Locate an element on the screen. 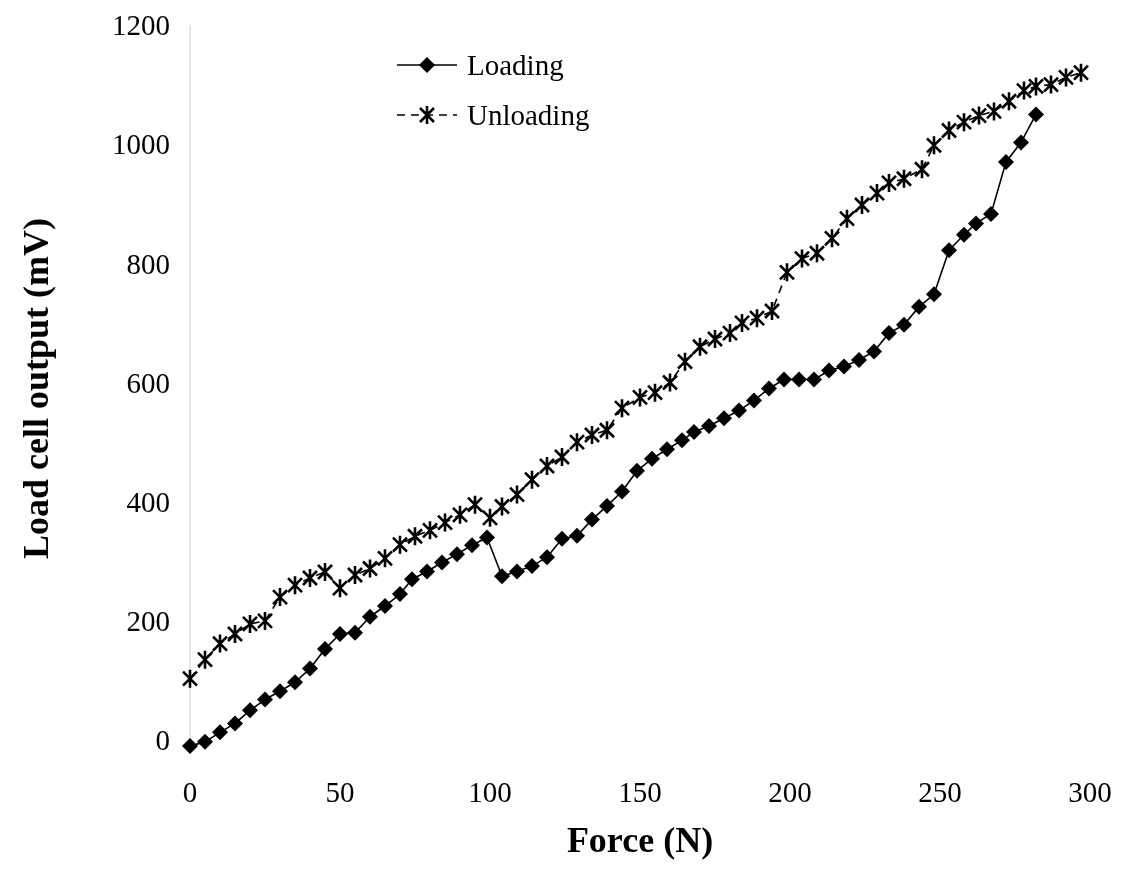  y-tick-label: 800 is located at coordinates (148, 263).